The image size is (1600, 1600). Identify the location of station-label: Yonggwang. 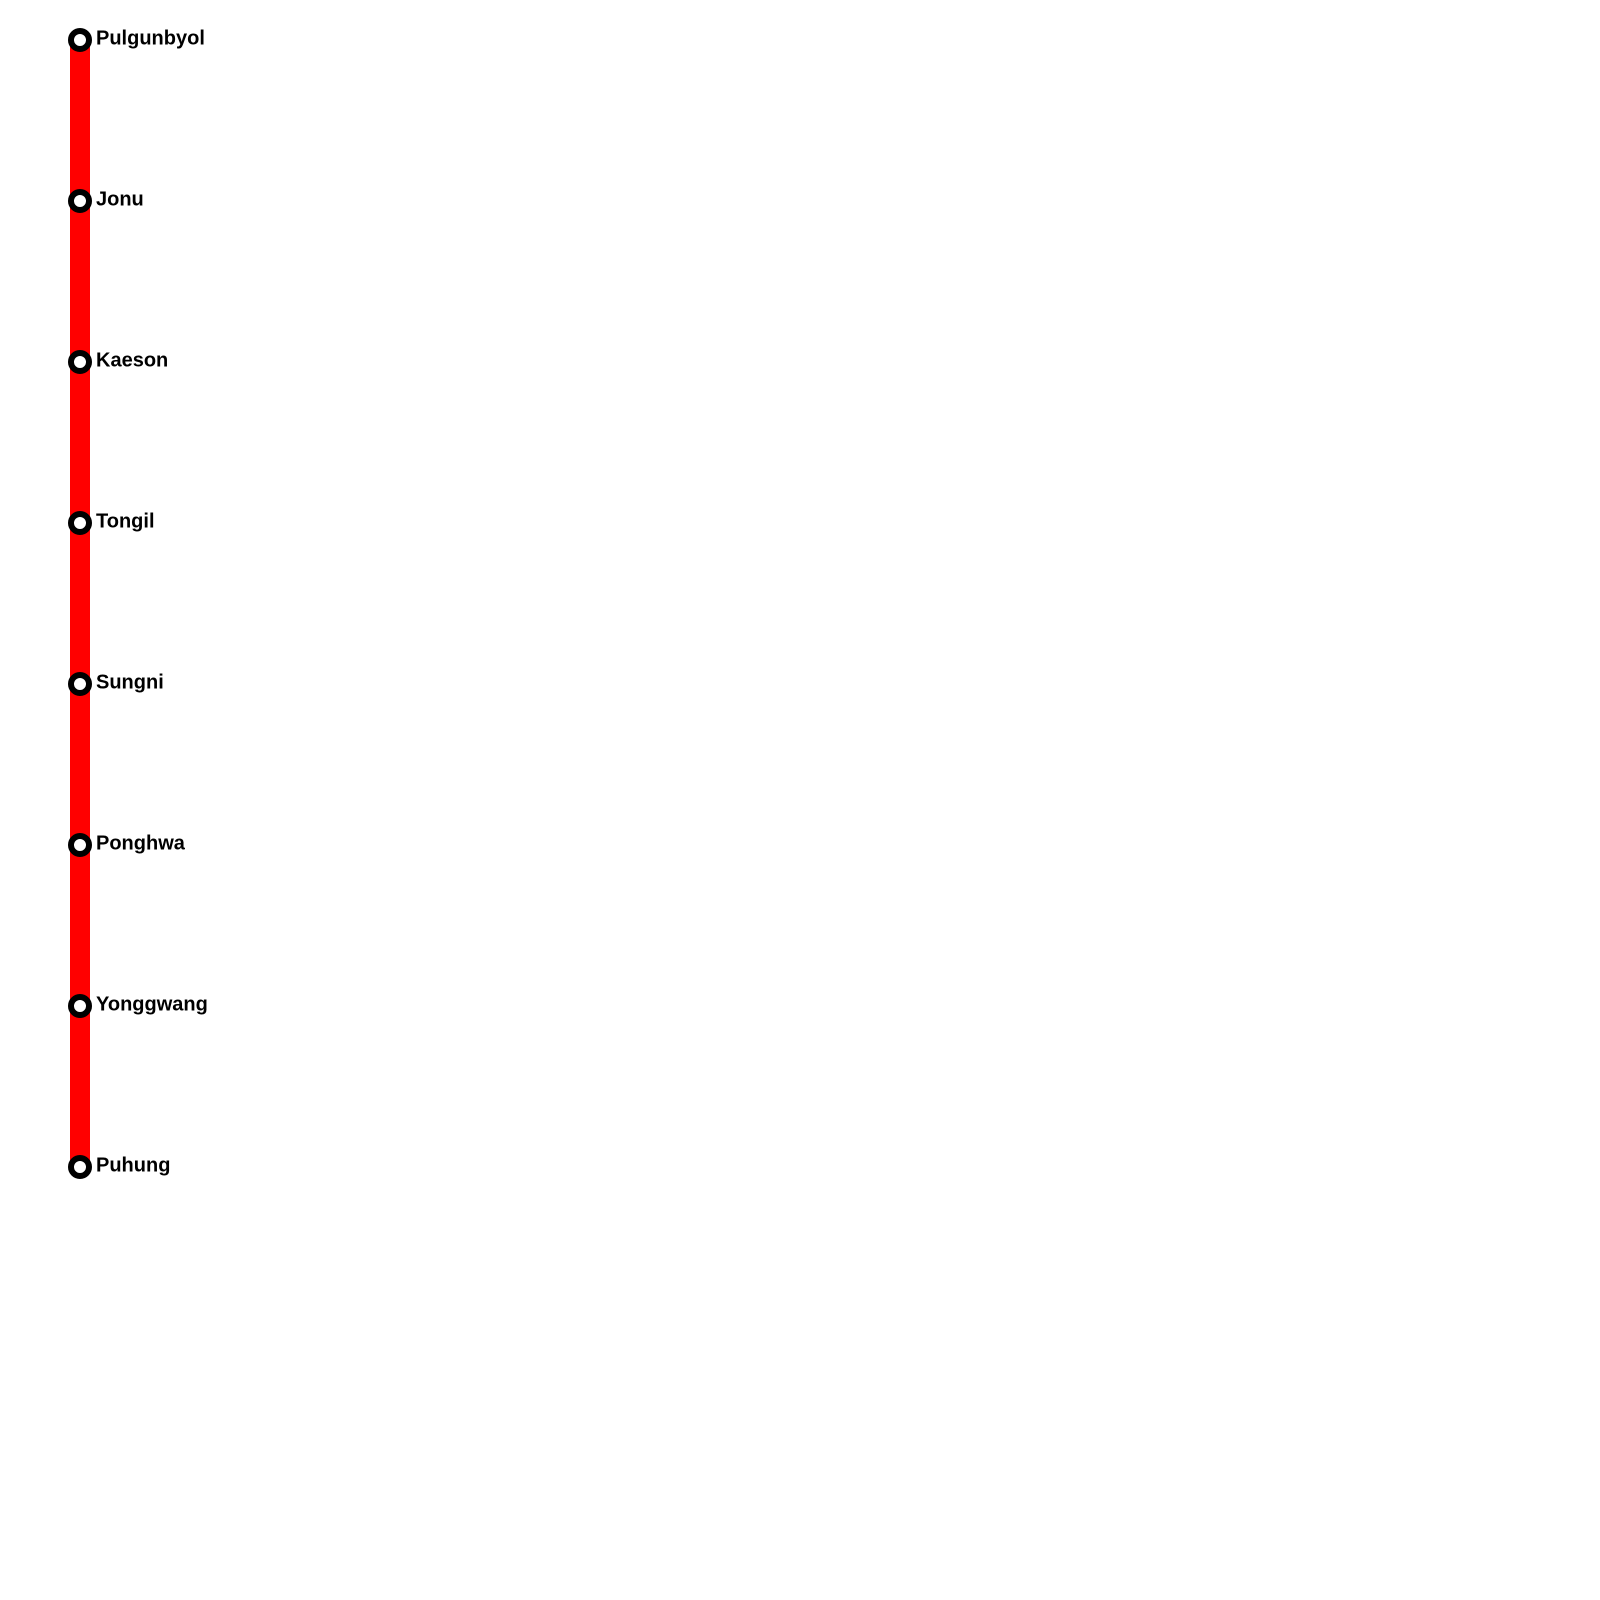
(152, 1004).